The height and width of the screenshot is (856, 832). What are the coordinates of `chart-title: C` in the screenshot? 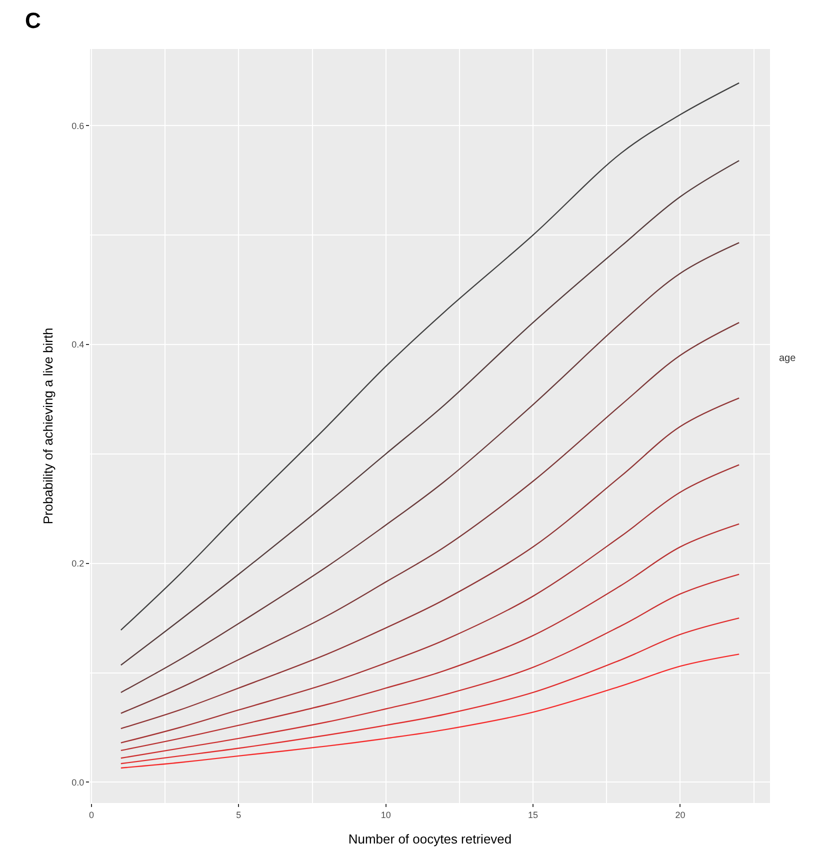 It's located at (32, 21).